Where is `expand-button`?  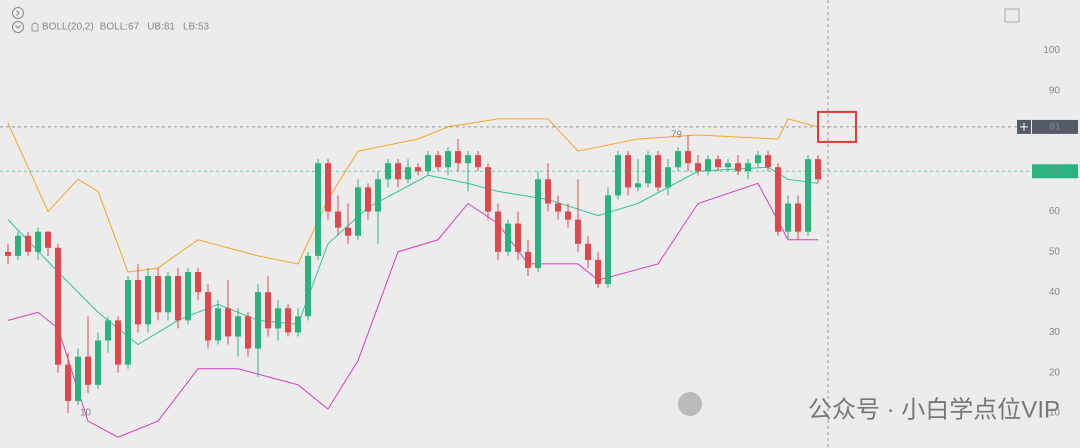
expand-button is located at coordinates (18, 13).